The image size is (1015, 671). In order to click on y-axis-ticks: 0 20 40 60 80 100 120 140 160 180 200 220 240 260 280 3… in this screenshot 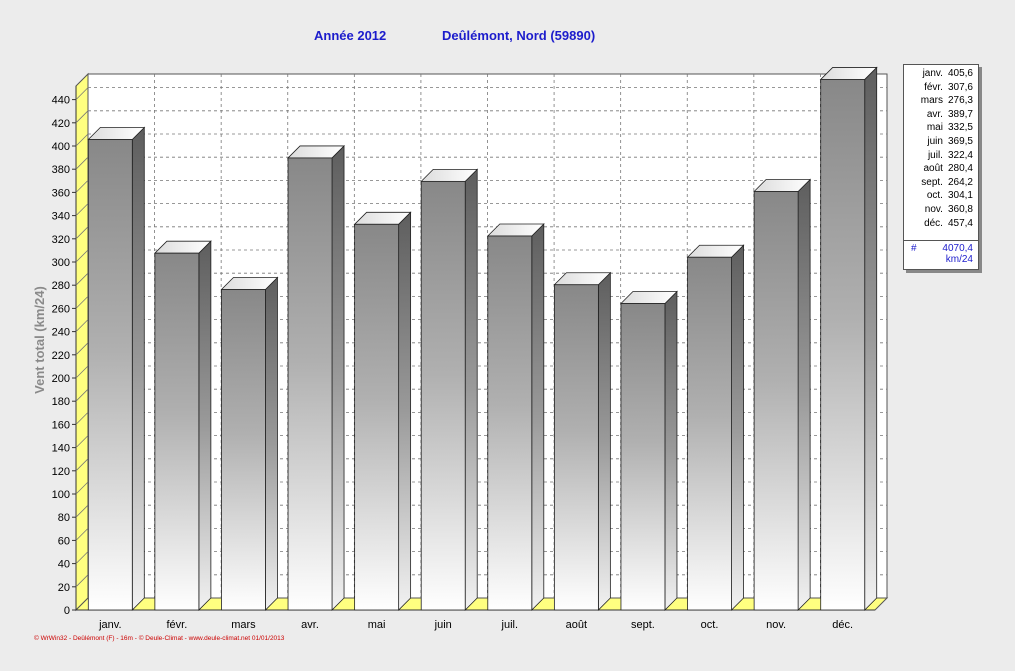, I will do `click(64, 356)`.